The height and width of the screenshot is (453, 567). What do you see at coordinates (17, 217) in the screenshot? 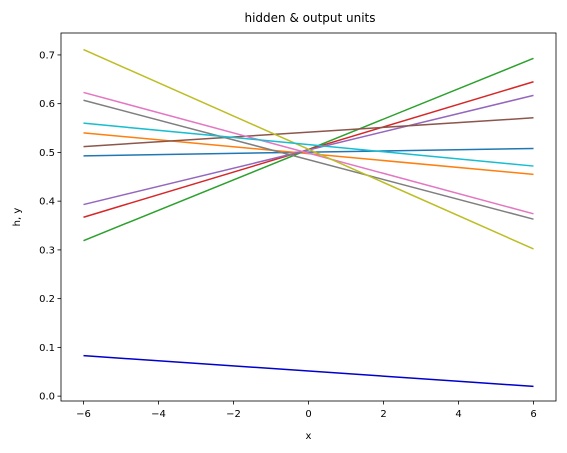
I see `y-axis-label: h, y` at bounding box center [17, 217].